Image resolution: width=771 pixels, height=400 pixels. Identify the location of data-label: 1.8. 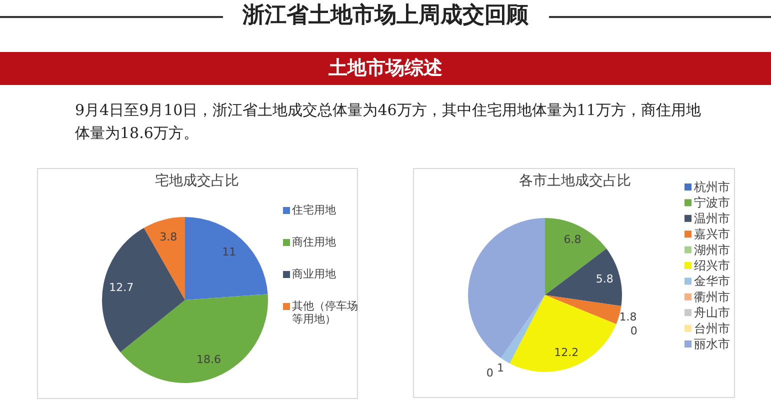
(628, 317).